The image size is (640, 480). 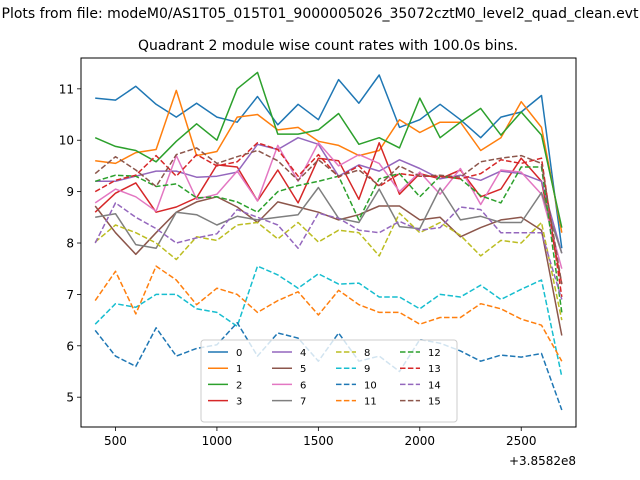 I want to click on y-axis: 5 6 7 8 9 10 11, so click(x=70, y=243).